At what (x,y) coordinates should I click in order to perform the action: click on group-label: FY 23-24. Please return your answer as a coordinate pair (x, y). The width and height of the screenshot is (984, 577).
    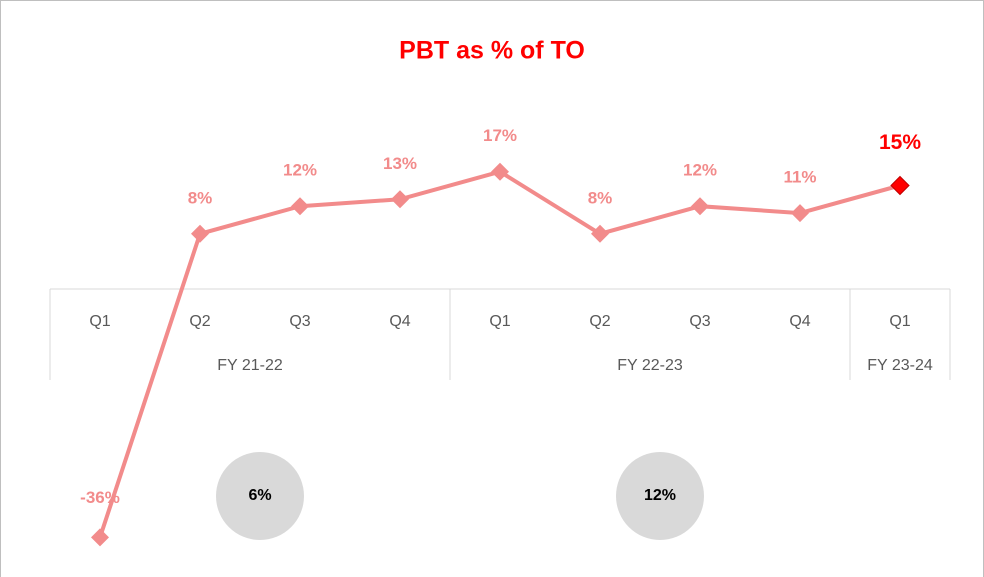
    Looking at the image, I should click on (900, 365).